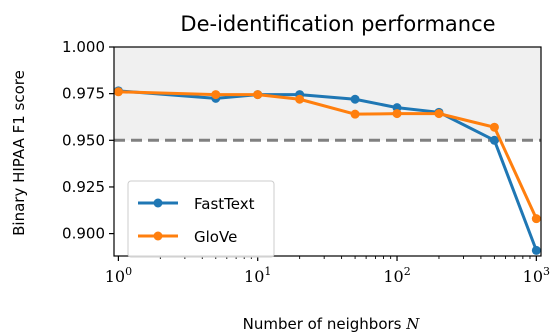 The width and height of the screenshot is (553, 336). What do you see at coordinates (158, 203) in the screenshot?
I see `legend-marker-fasttext` at bounding box center [158, 203].